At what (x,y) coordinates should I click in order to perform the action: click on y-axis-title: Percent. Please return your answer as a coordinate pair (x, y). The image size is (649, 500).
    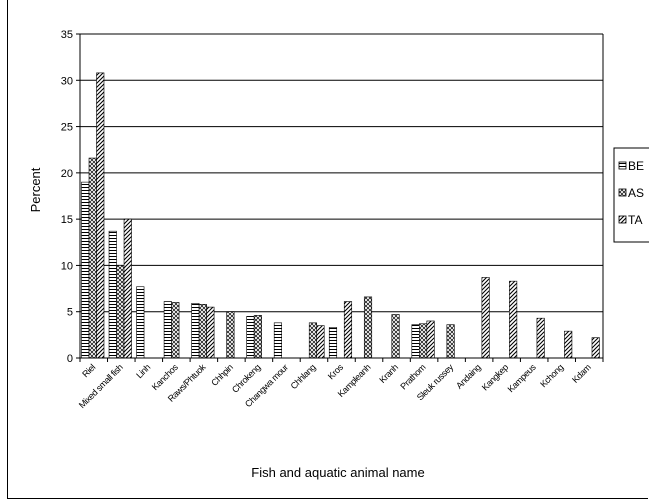
    Looking at the image, I should click on (35, 189).